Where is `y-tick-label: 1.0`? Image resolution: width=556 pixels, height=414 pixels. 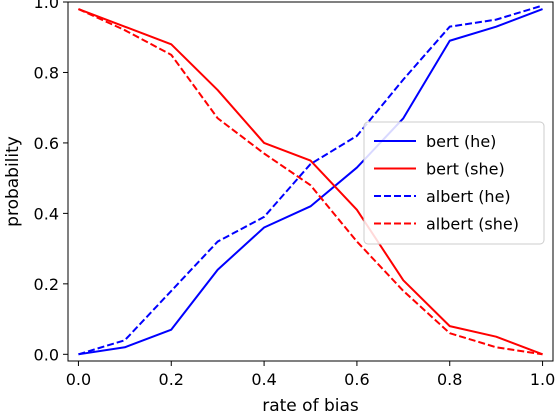 y-tick-label: 1.0 is located at coordinates (46, 6).